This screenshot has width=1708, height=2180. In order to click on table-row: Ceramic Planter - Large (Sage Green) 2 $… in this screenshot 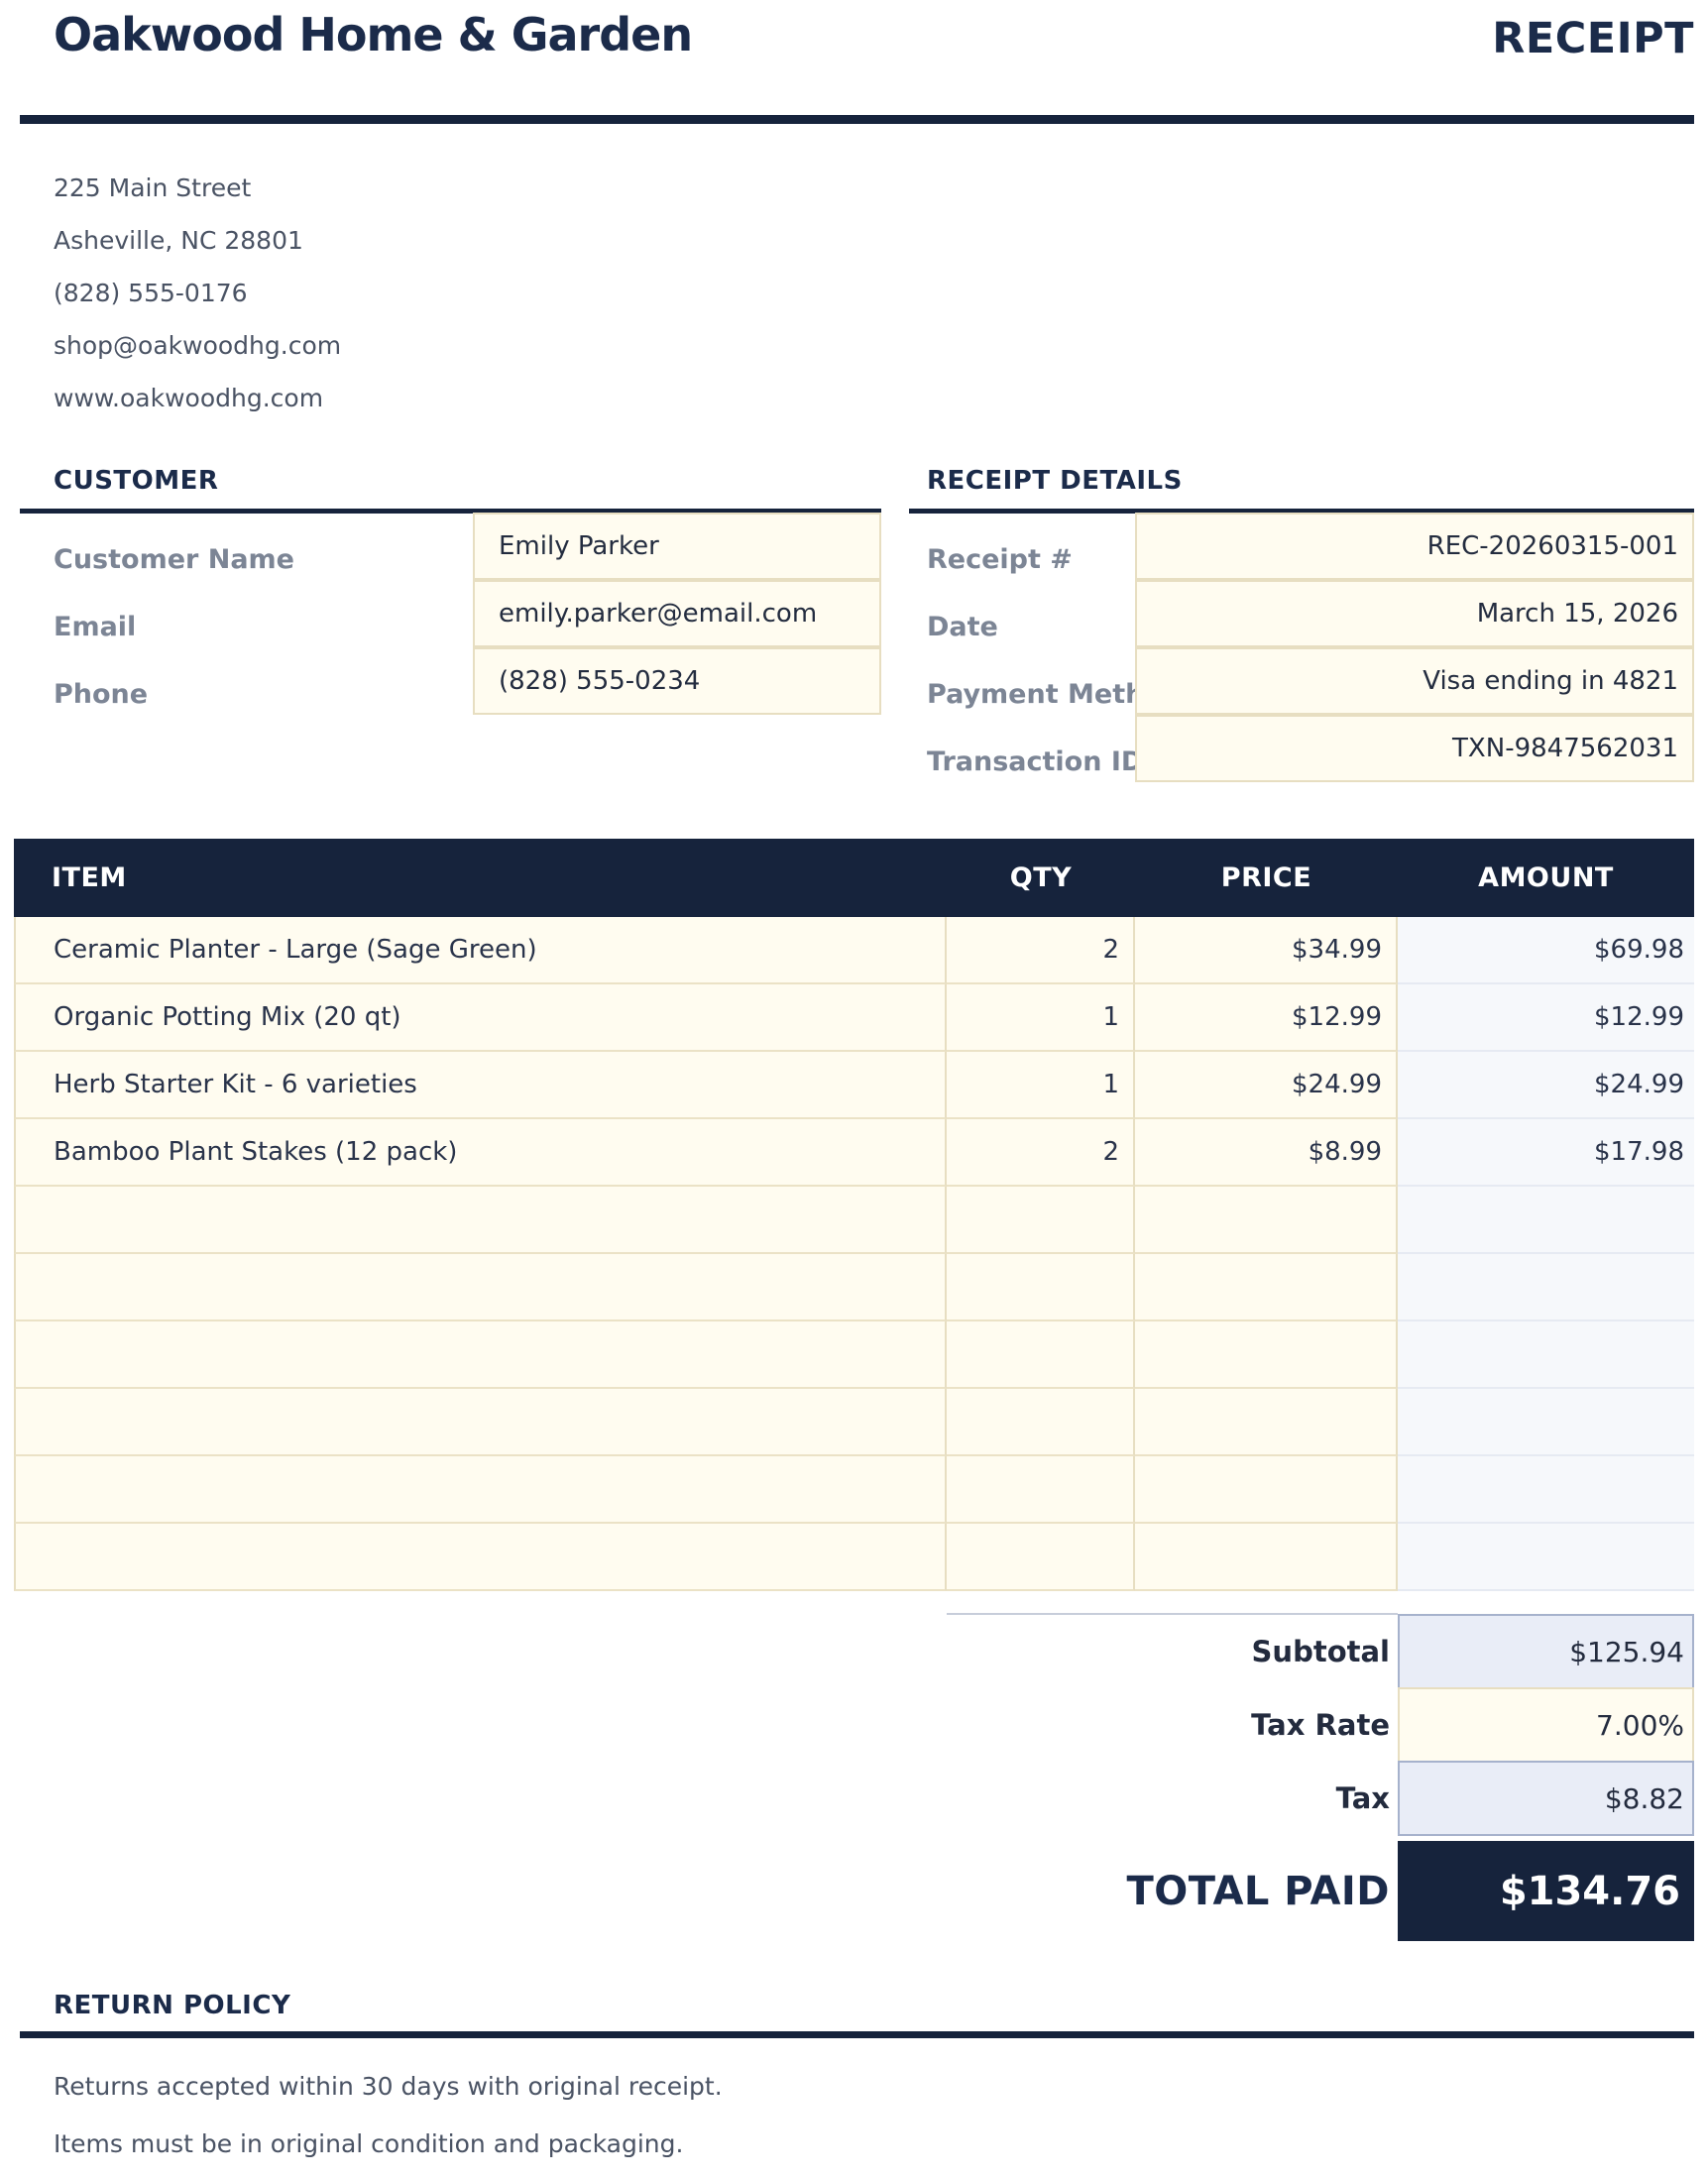, I will do `click(854, 950)`.